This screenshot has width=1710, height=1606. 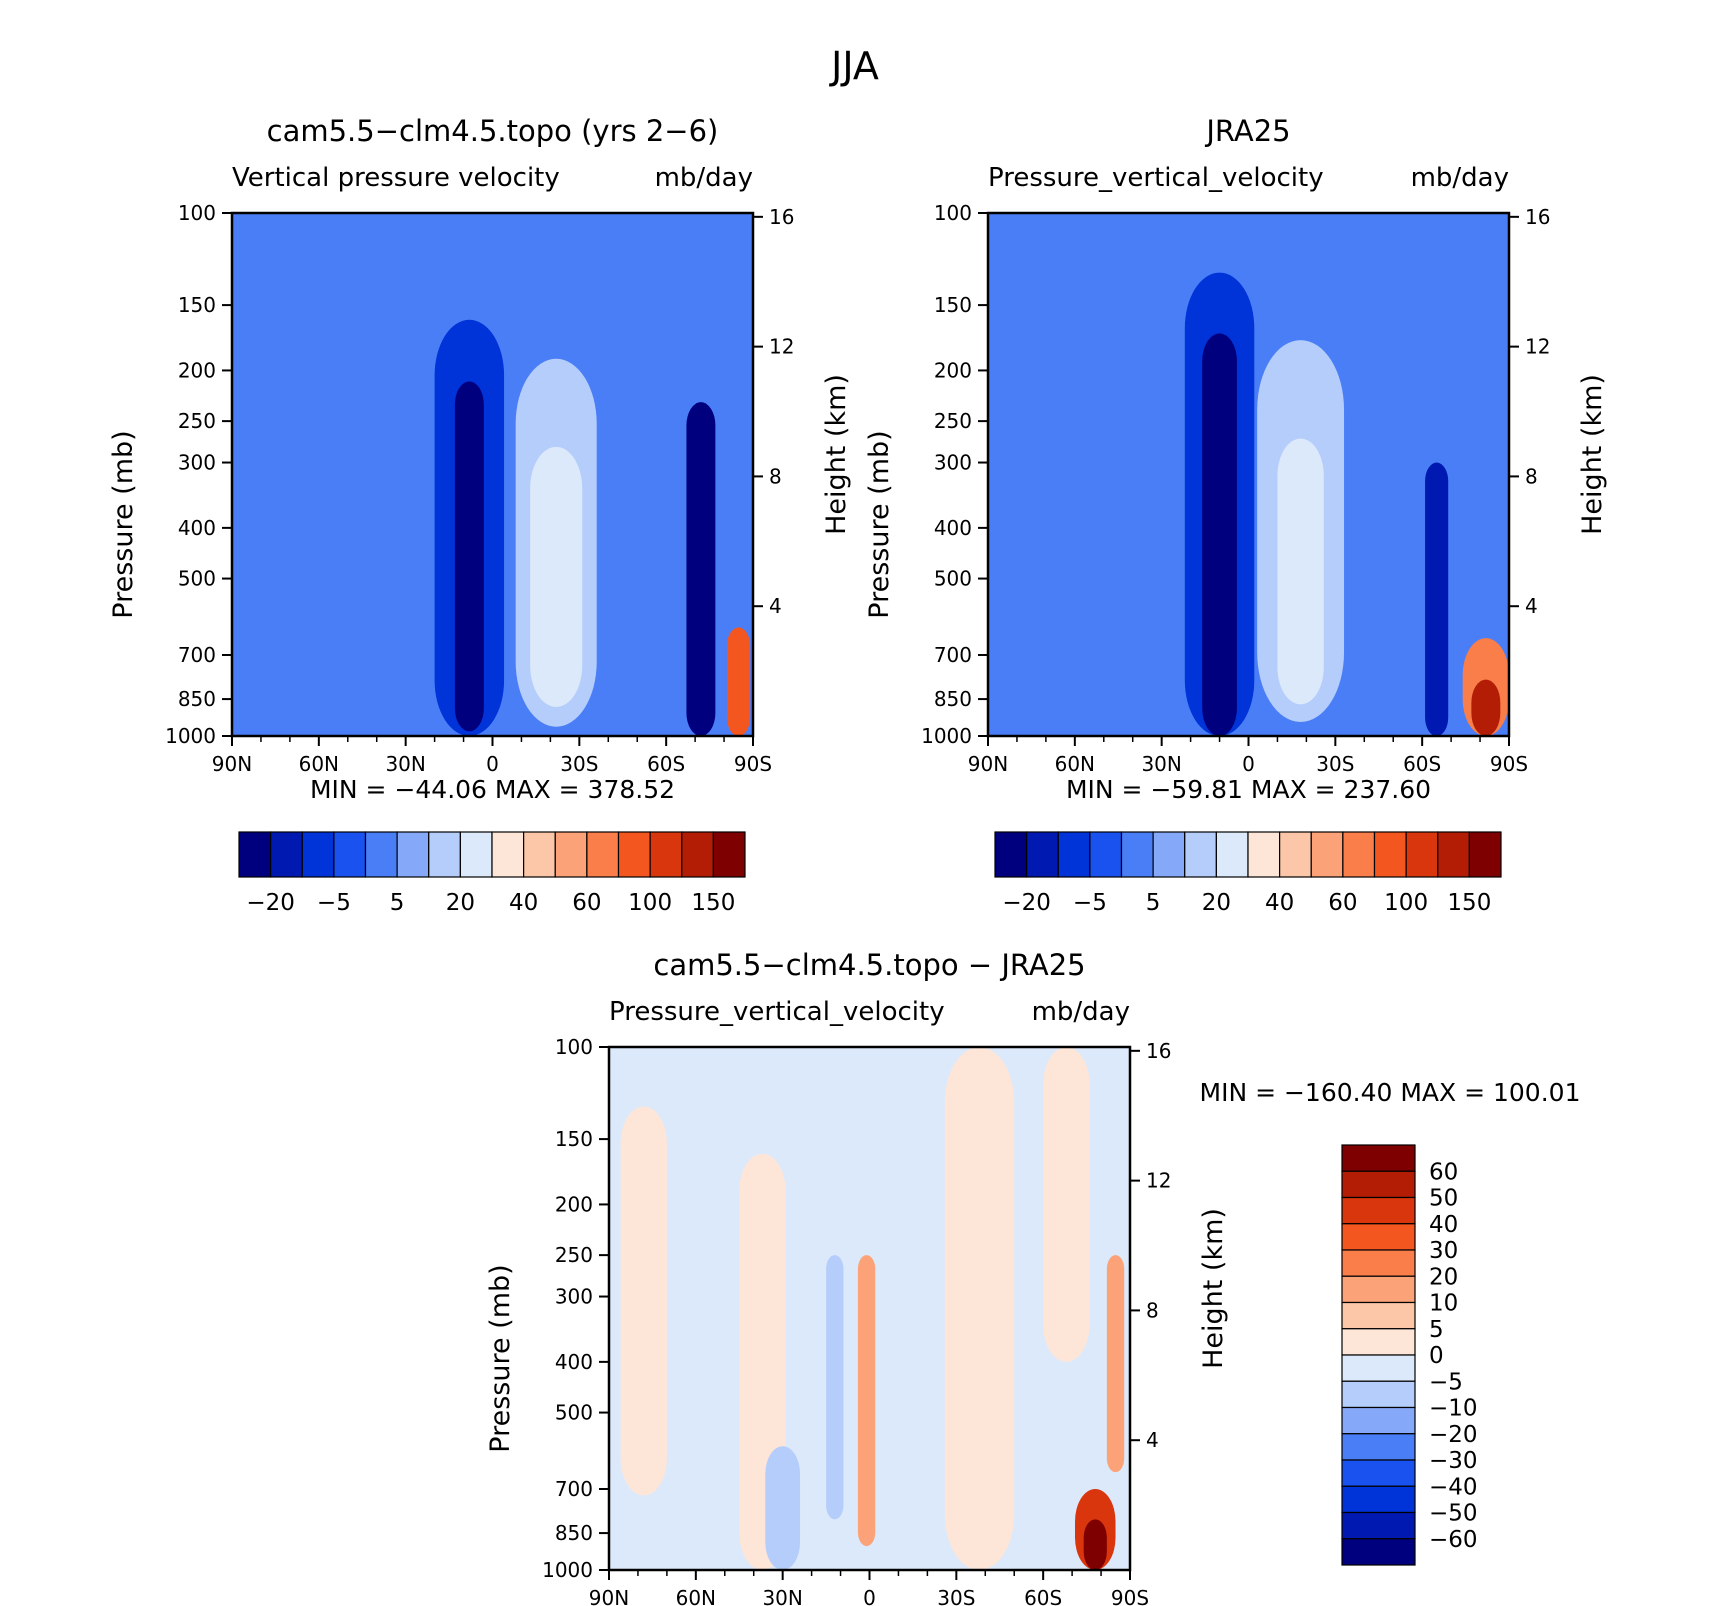 What do you see at coordinates (1130, 1596) in the screenshot?
I see `x-tick-label: 90S` at bounding box center [1130, 1596].